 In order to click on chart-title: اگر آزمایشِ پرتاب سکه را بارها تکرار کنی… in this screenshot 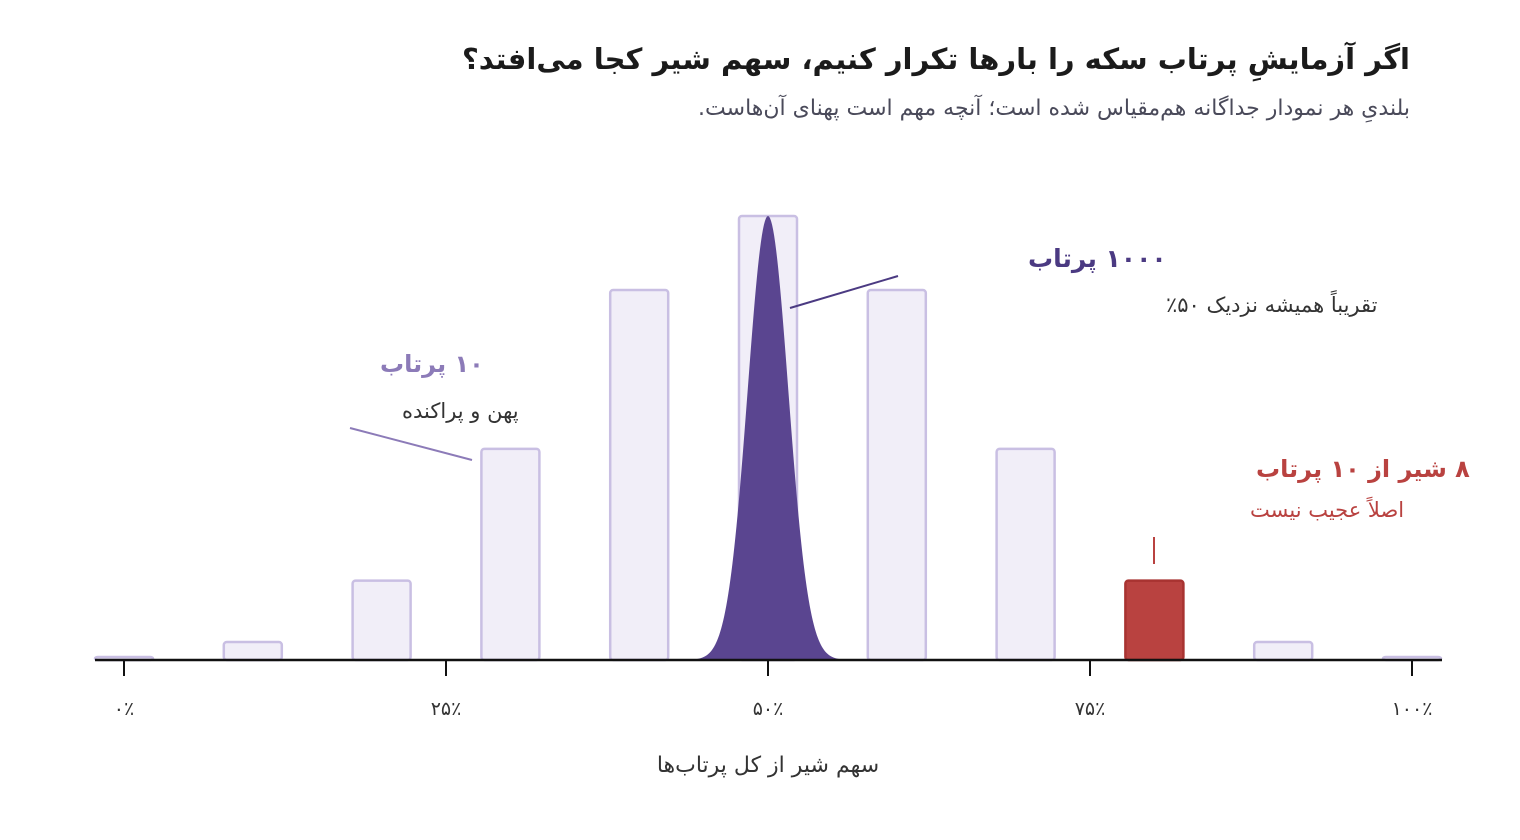, I will do `click(935, 59)`.